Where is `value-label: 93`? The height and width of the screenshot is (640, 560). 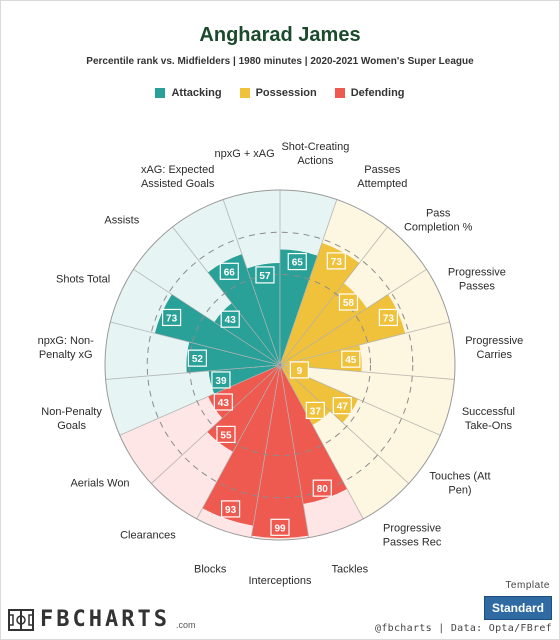
value-label: 93 is located at coordinates (231, 510).